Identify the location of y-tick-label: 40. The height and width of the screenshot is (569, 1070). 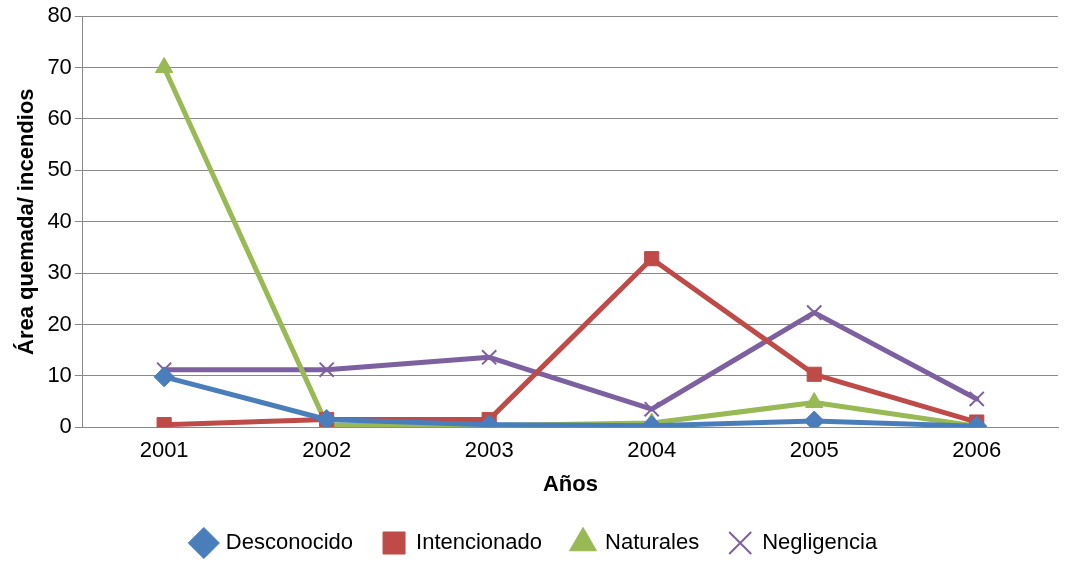
(59, 220).